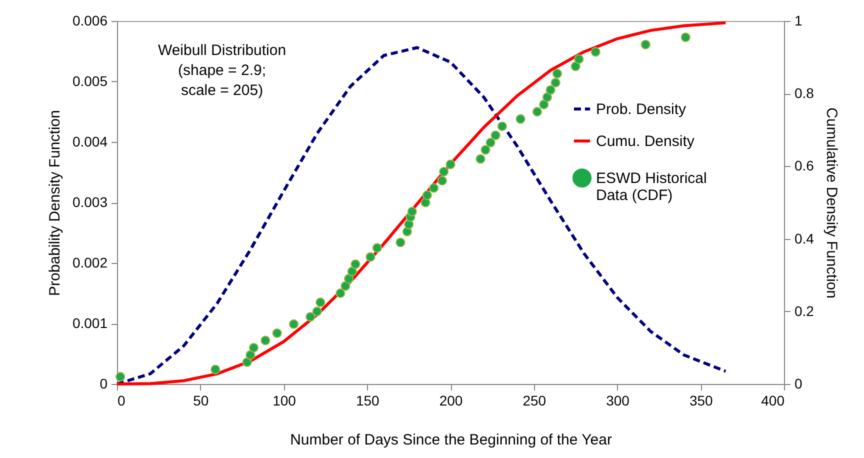 Image resolution: width=864 pixels, height=458 pixels. What do you see at coordinates (701, 400) in the screenshot?
I see `x-tick-label: 350` at bounding box center [701, 400].